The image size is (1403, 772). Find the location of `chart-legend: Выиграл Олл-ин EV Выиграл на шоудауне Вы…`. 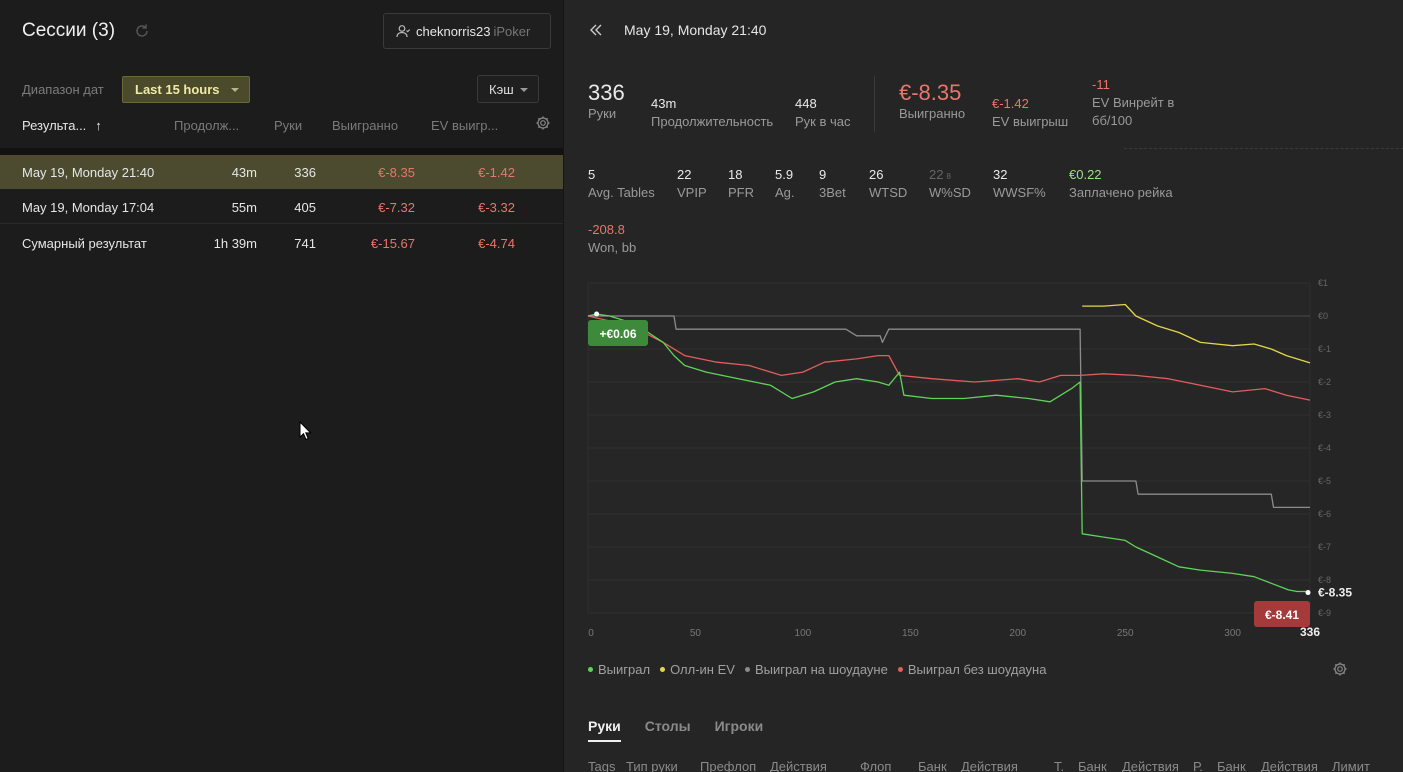

chart-legend: Выиграл Олл-ин EV Выиграл на шоудауне Вы… is located at coordinates (817, 669).